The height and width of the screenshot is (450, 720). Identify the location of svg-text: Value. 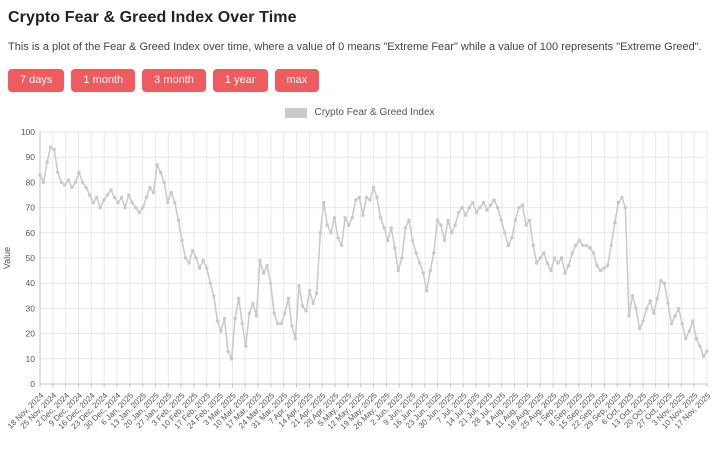
(7, 258).